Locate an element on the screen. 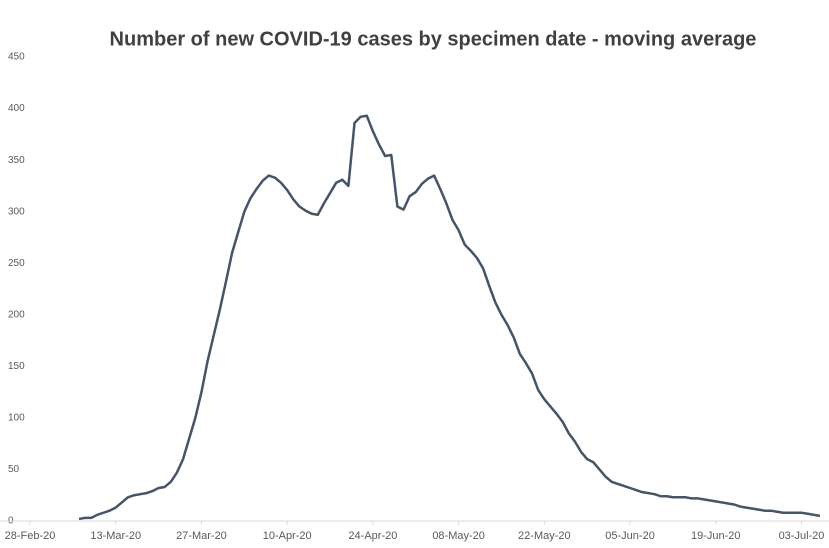 The width and height of the screenshot is (829, 548). x-tick-label: 13-Mar-20 is located at coordinates (115, 536).